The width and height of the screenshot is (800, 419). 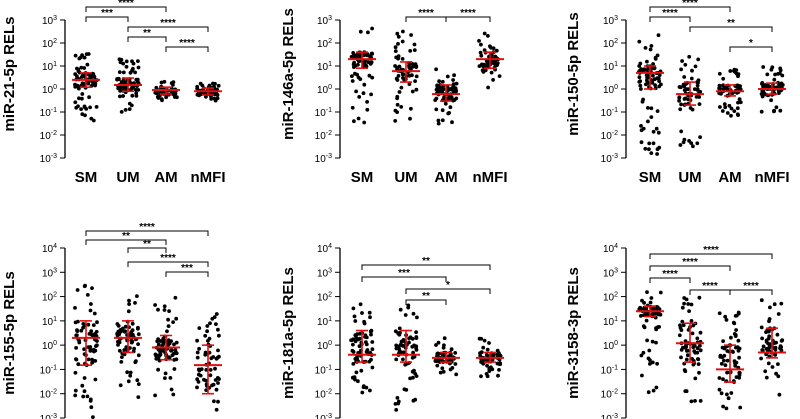 I want to click on y-axis-label: miR-146a-5p RELs, so click(x=288, y=74).